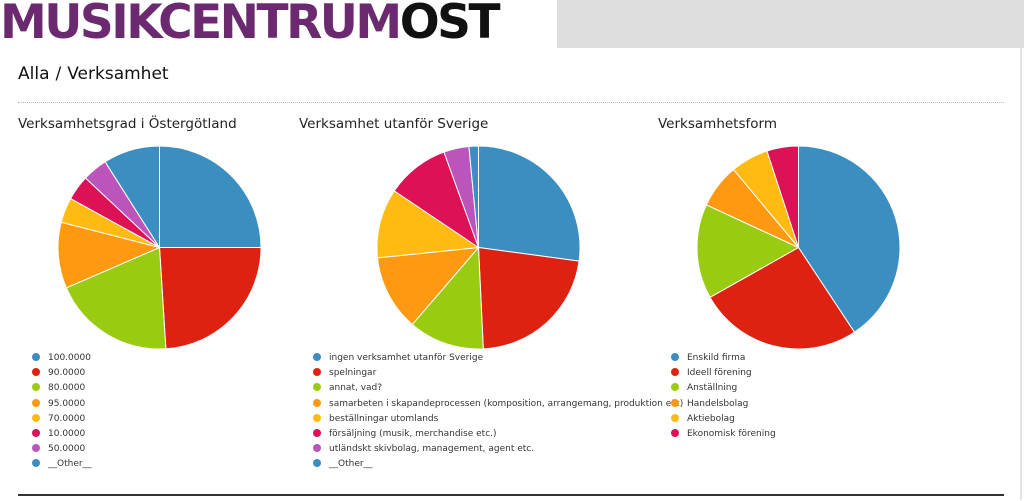  I want to click on pie-chart-utanfor-sverige, so click(478, 247).